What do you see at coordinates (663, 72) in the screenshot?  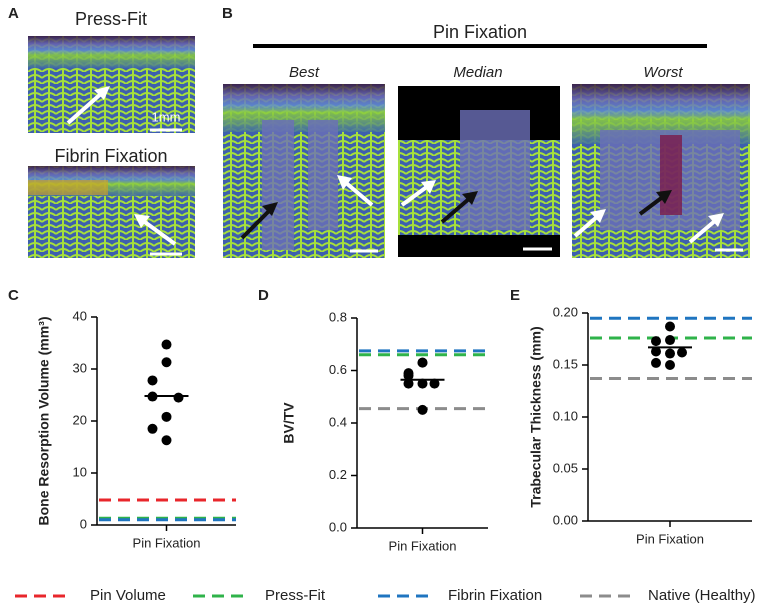 I see `image-title: Worst` at bounding box center [663, 72].